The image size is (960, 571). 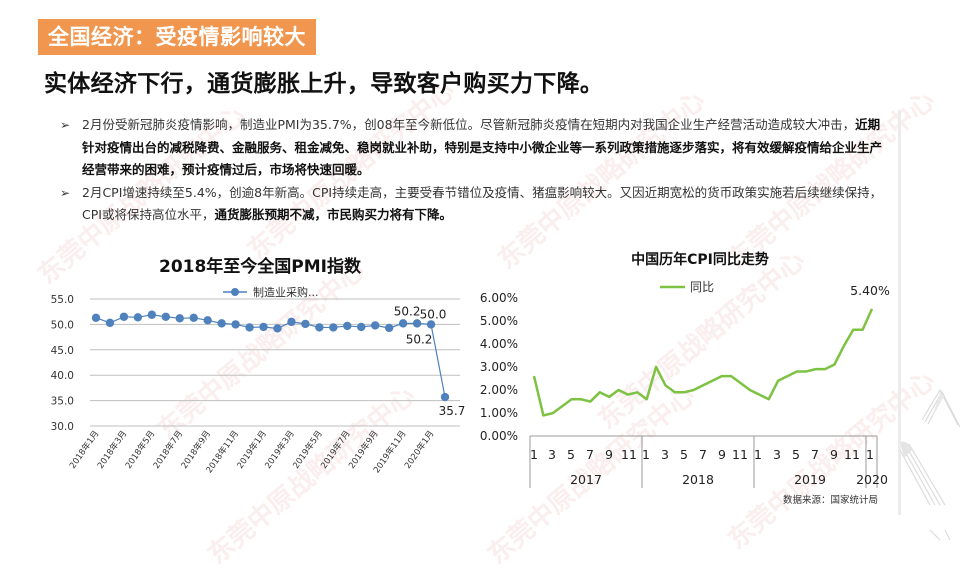 I want to click on y2-tick-label: 4.00%, so click(x=499, y=344).